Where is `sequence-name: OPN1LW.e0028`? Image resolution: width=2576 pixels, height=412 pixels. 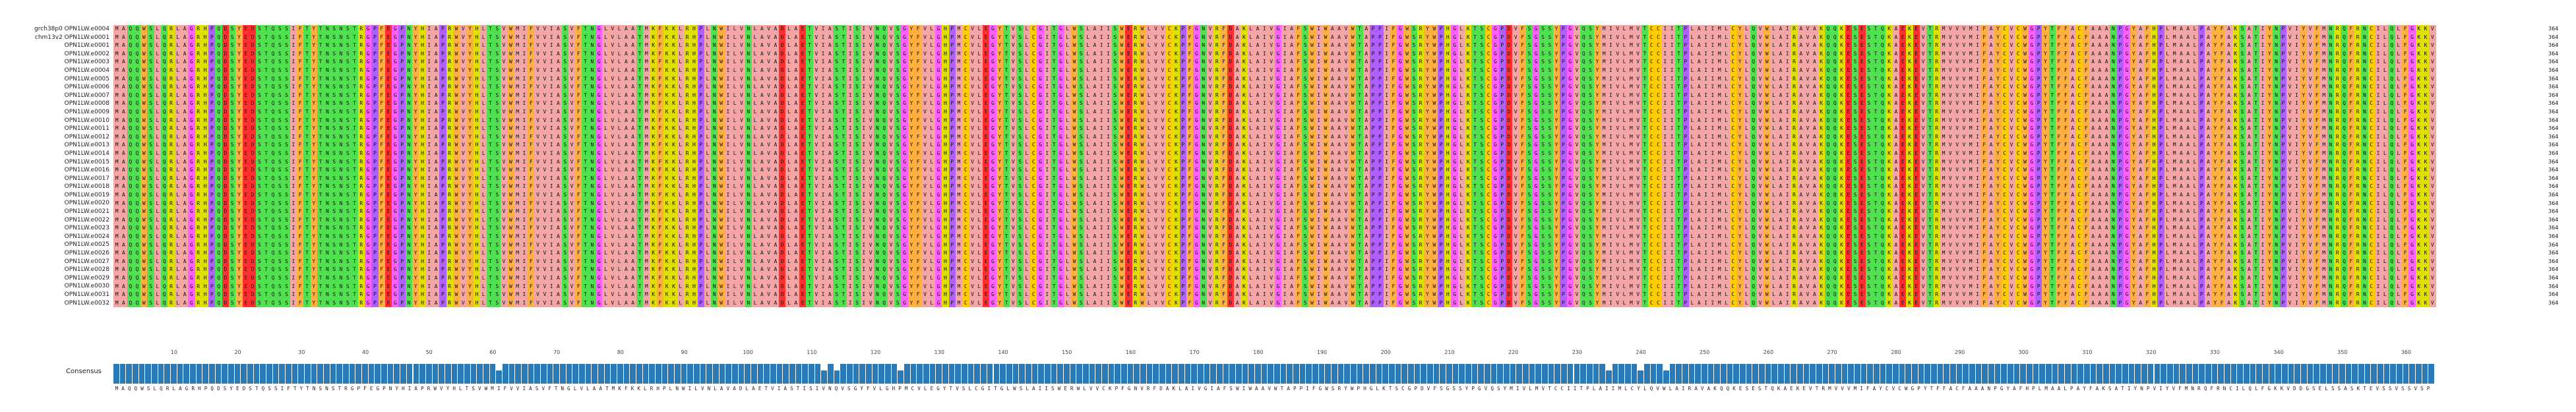 sequence-name: OPN1LW.e0028 is located at coordinates (56, 270).